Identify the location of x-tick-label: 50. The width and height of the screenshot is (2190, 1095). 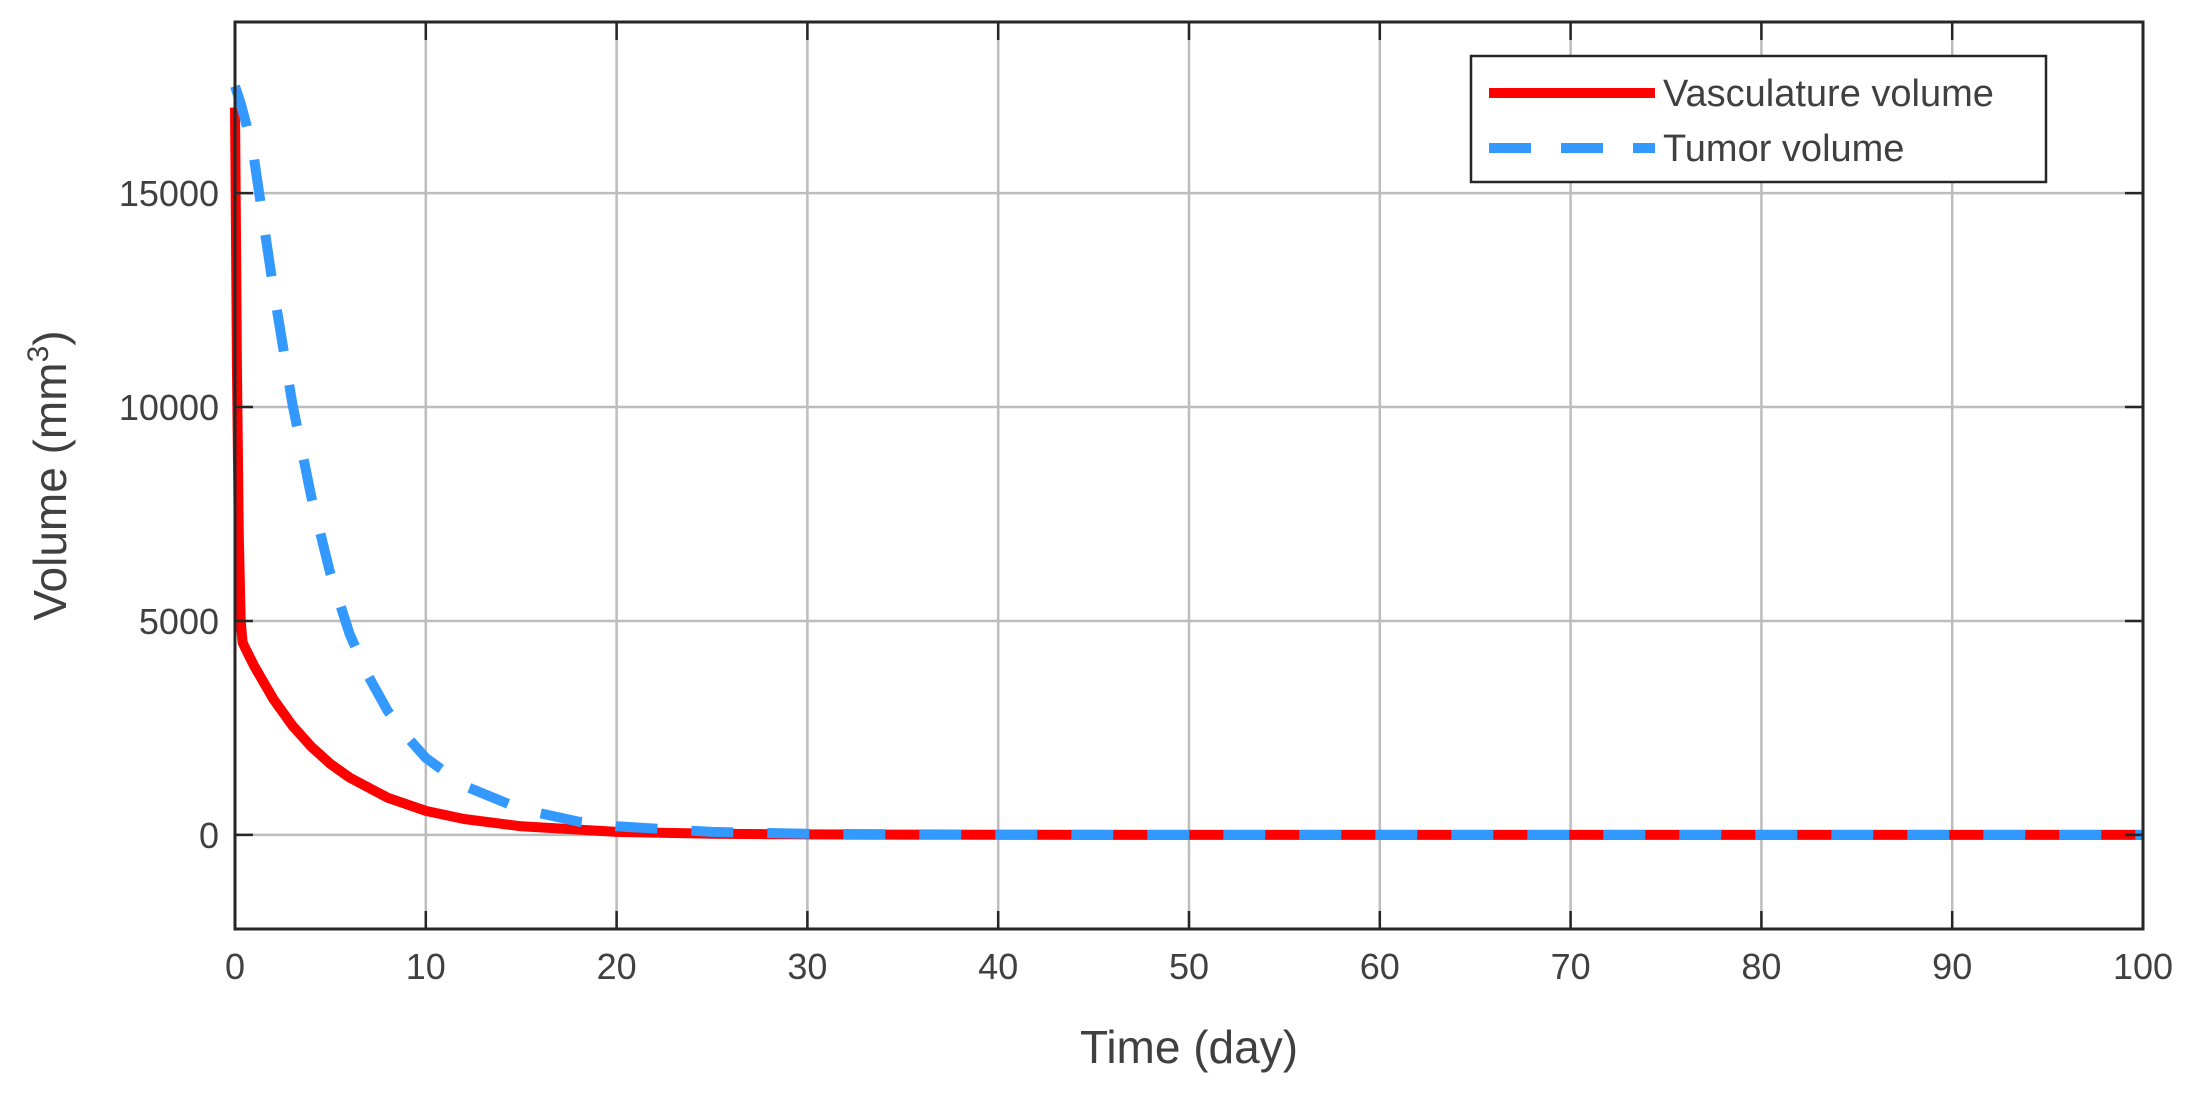
(1189, 966).